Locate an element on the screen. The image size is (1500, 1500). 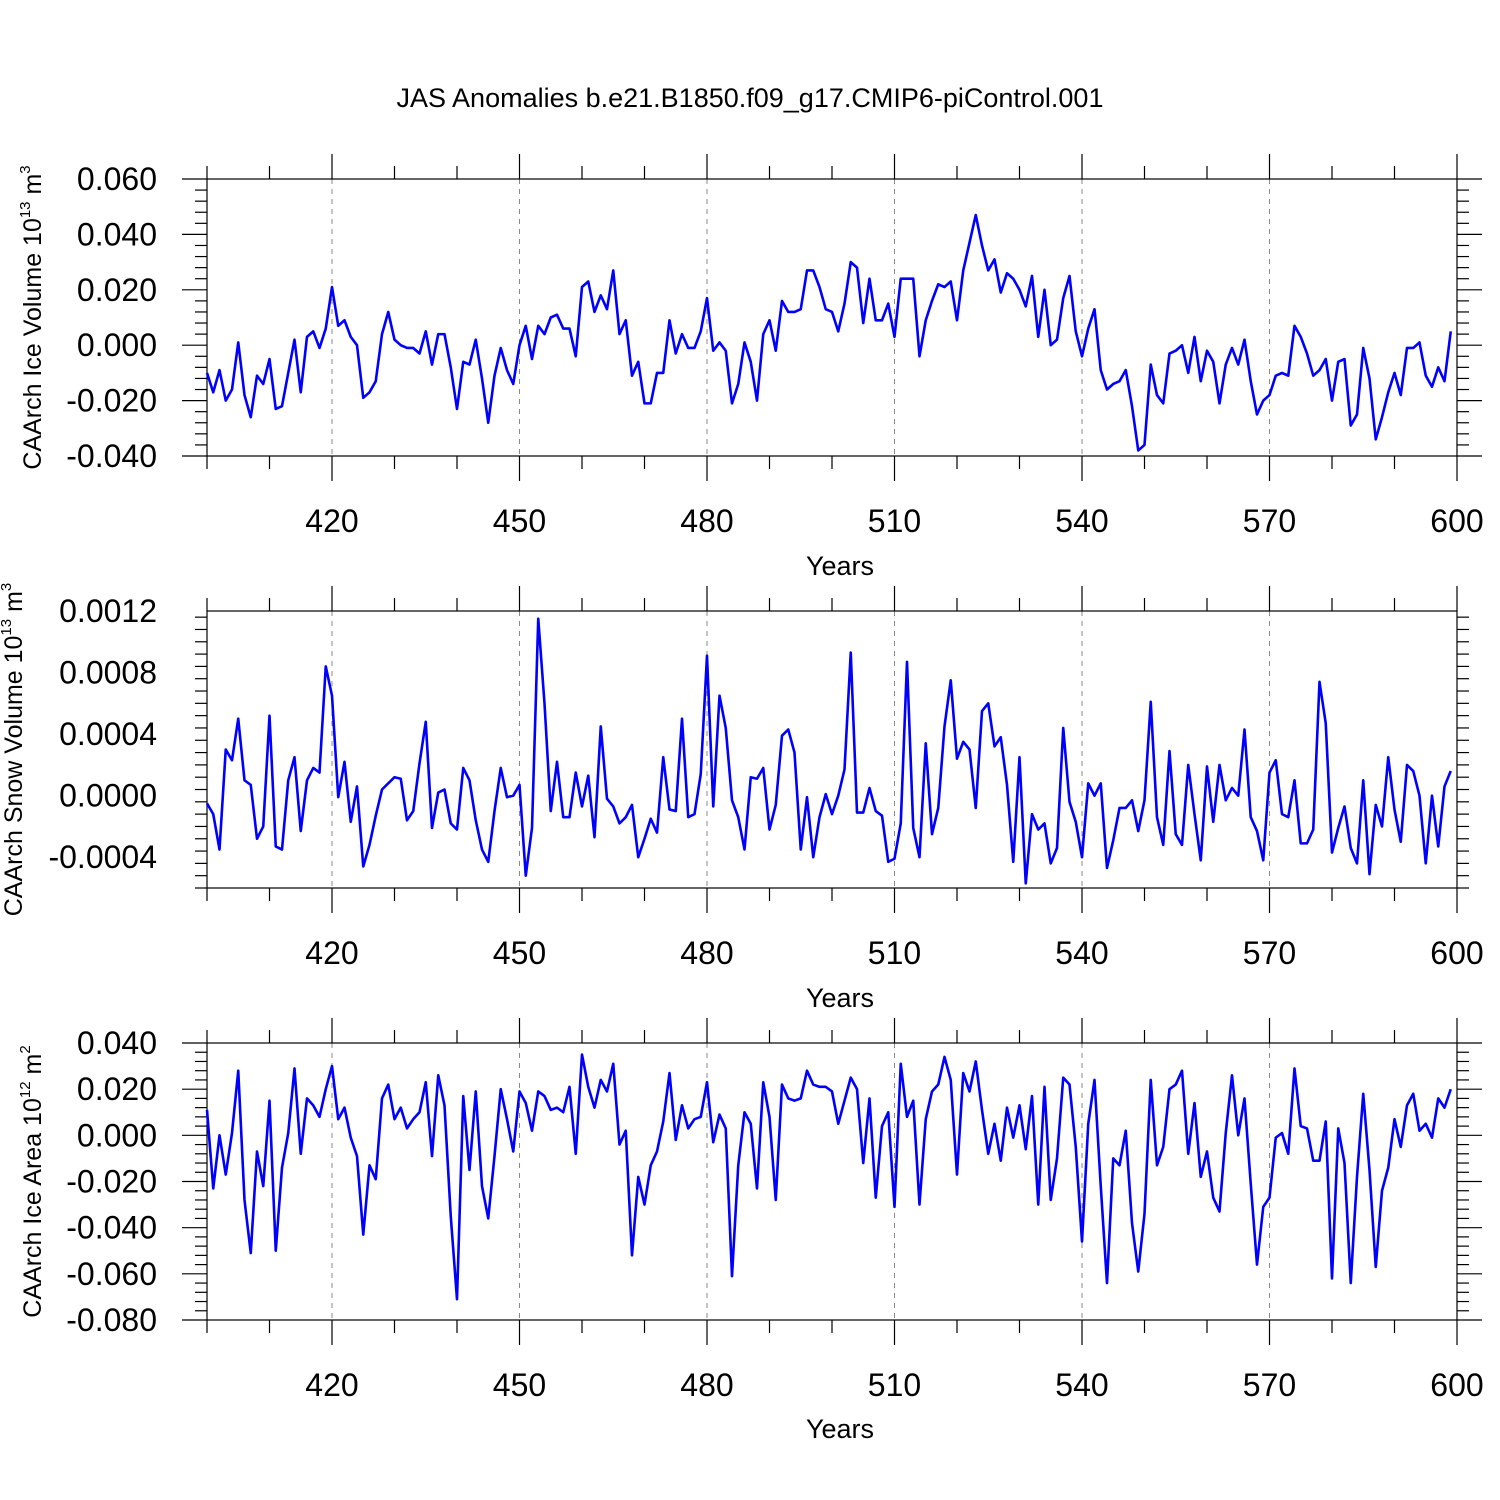
y-tick-label: 0.0008 is located at coordinates (108, 673).